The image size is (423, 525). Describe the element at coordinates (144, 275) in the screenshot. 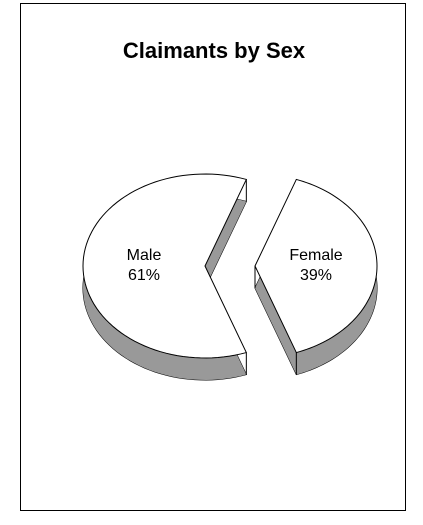

I see `slice-value-label: 61%` at that location.